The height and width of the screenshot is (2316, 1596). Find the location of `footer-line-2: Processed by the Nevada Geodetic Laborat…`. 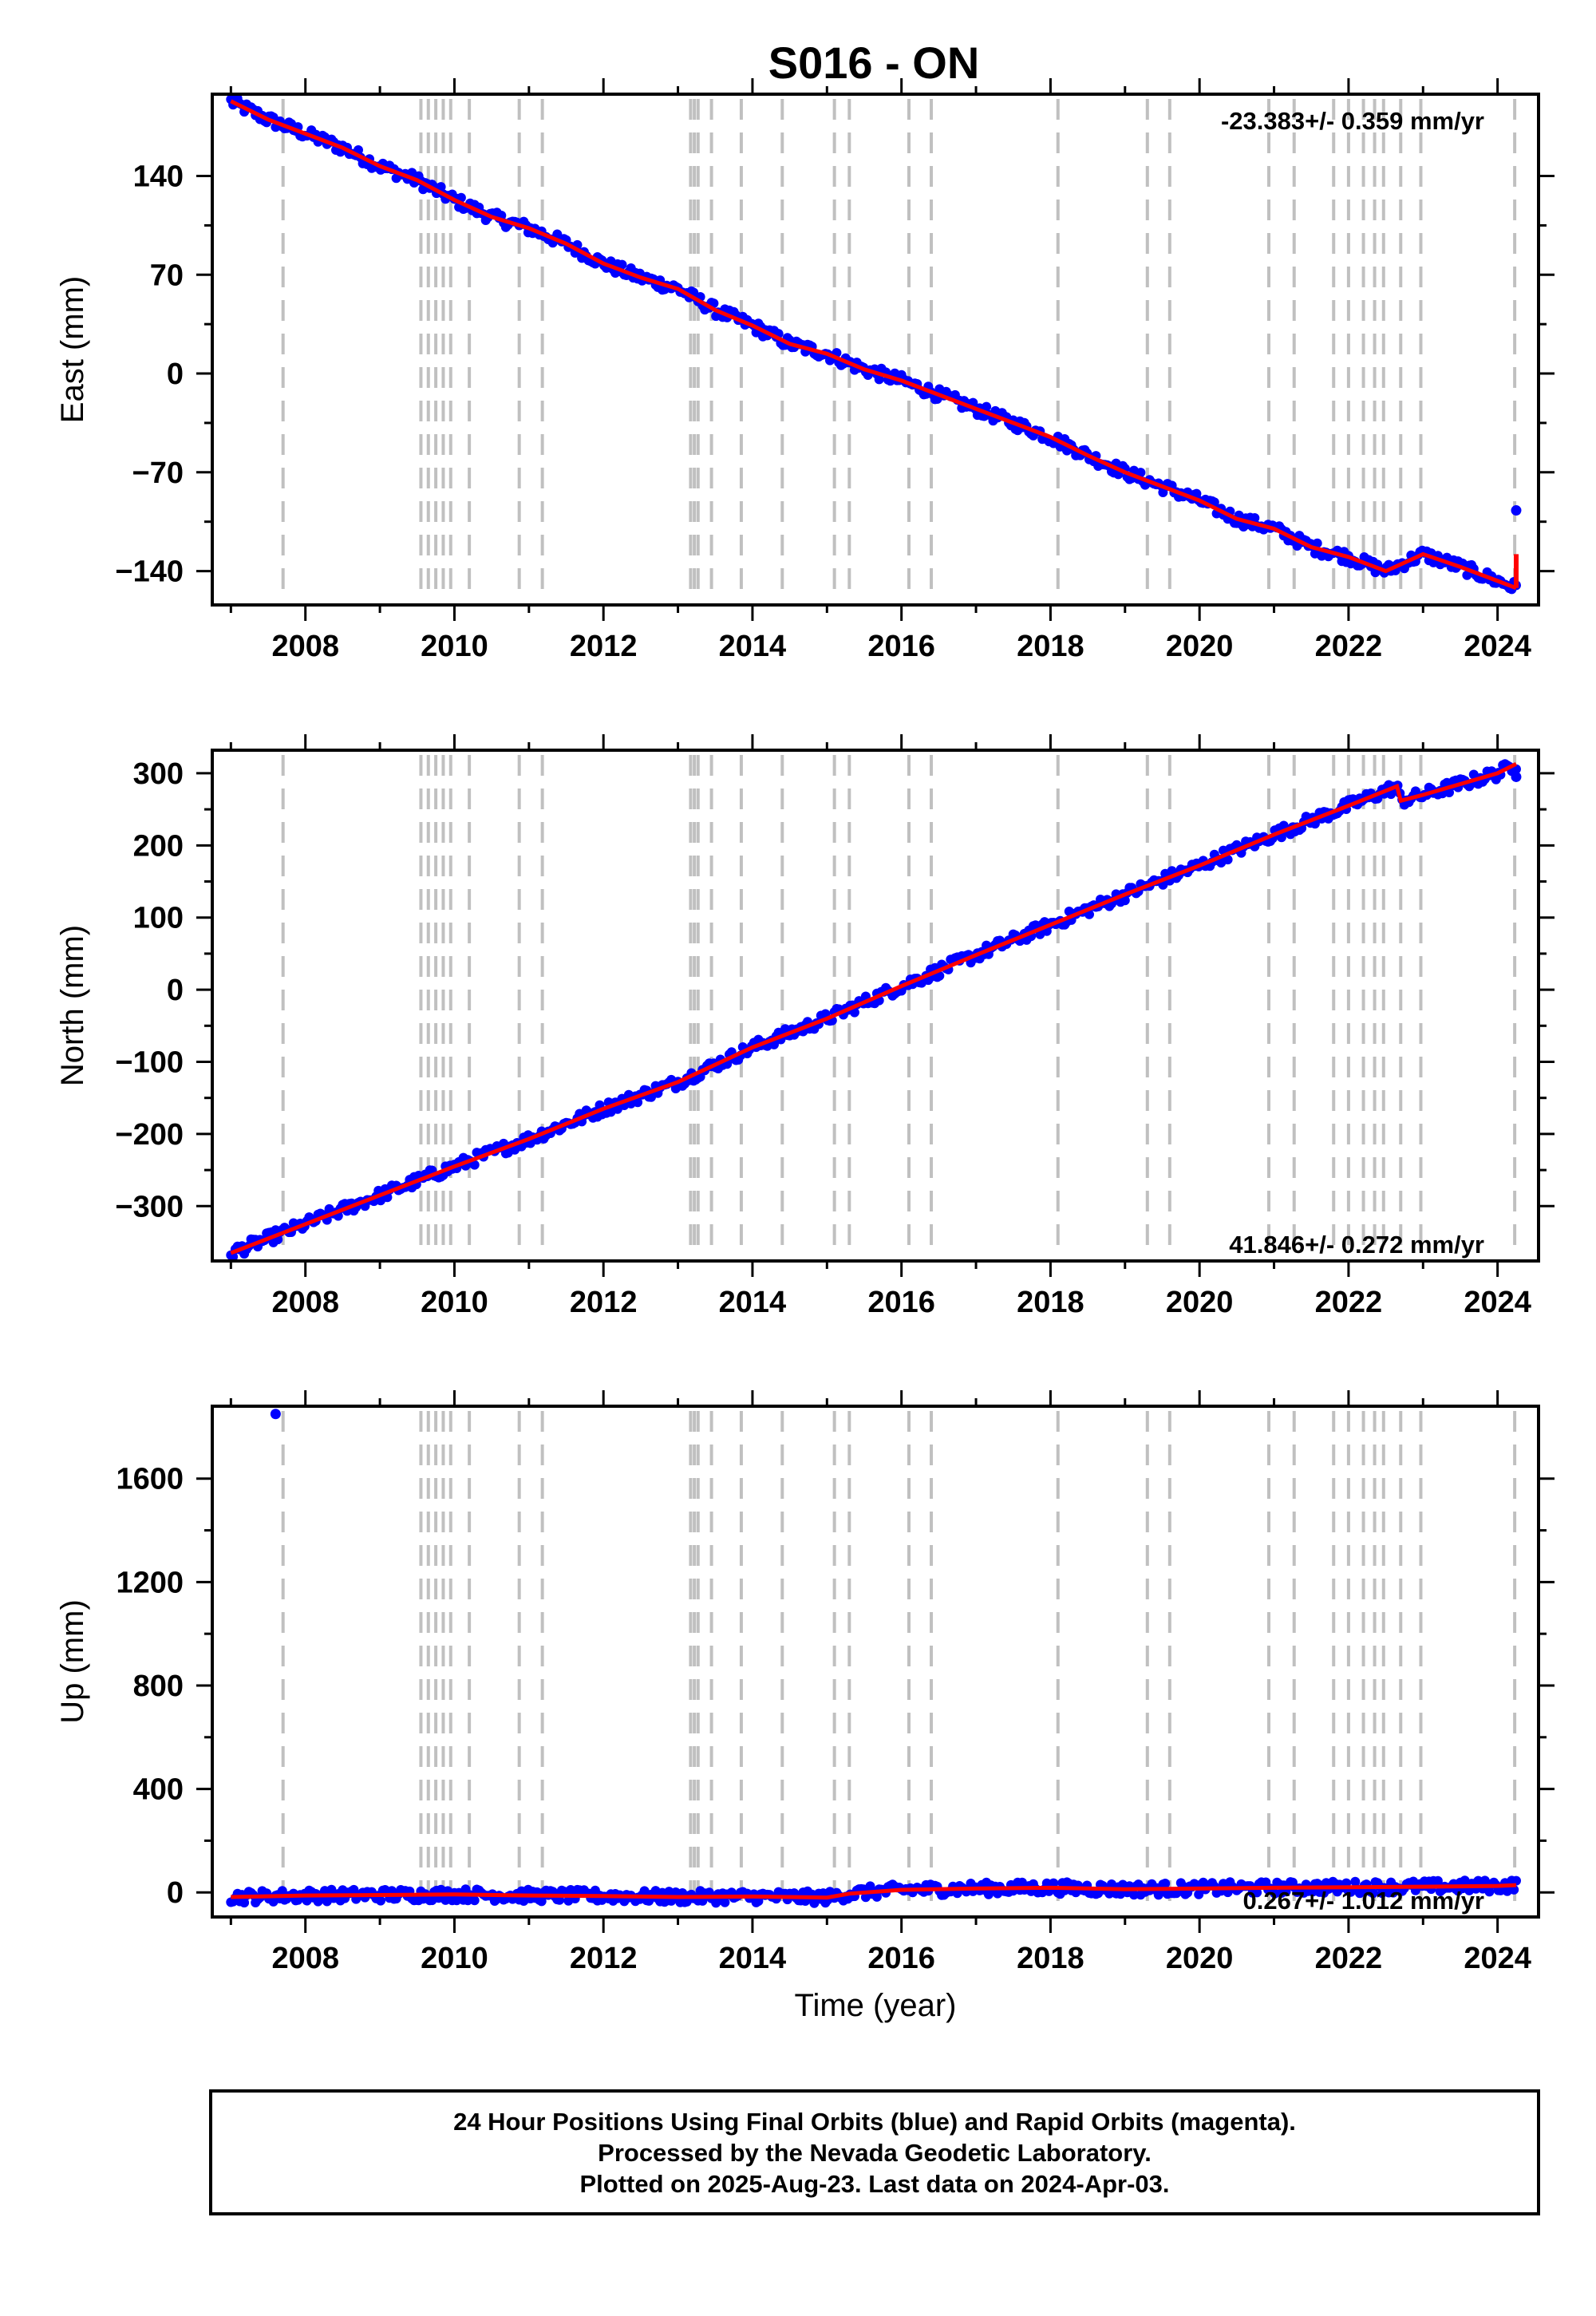

footer-line-2: Processed by the Nevada Geodetic Laborat… is located at coordinates (875, 2153).